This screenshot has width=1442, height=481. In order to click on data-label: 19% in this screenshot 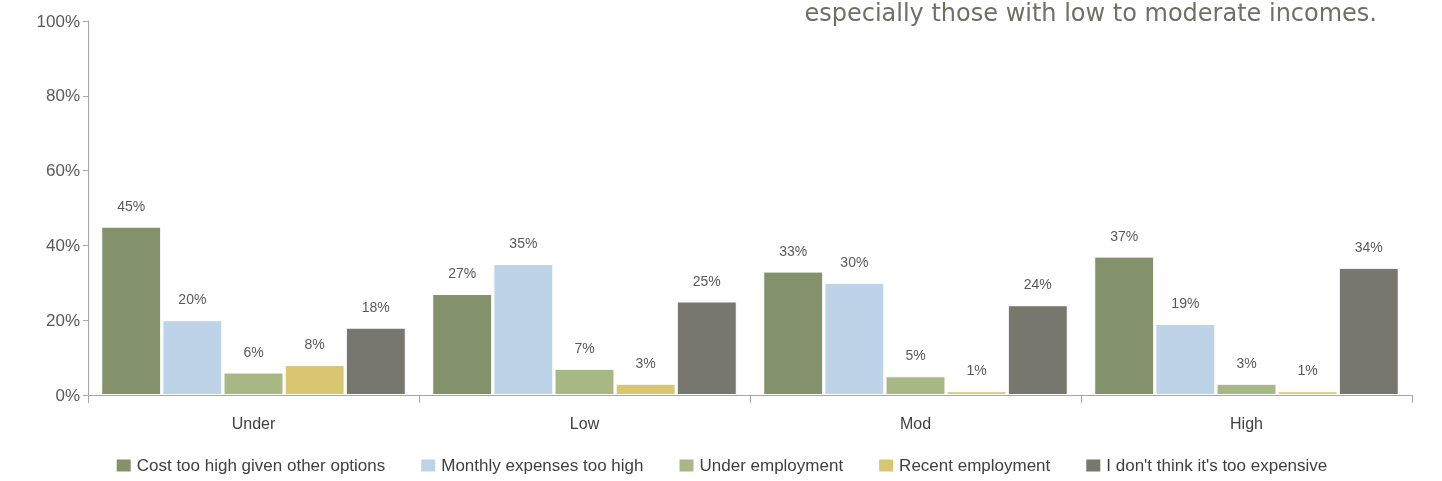, I will do `click(1185, 302)`.